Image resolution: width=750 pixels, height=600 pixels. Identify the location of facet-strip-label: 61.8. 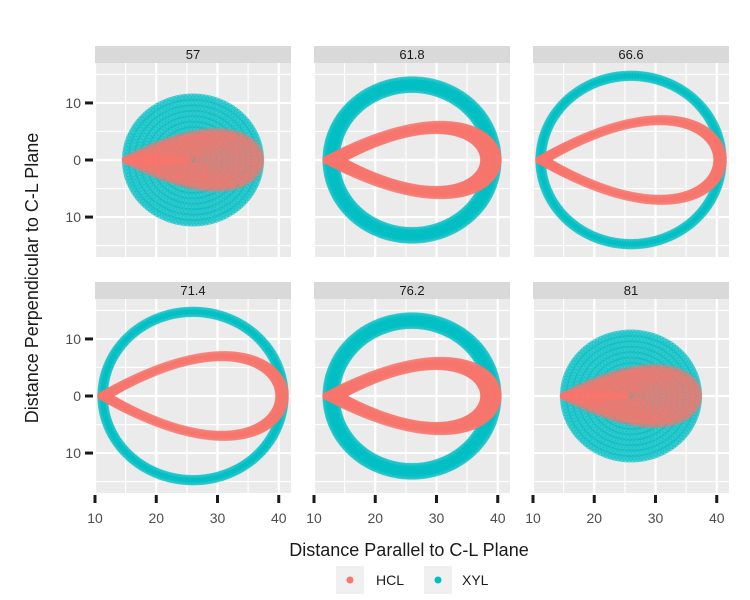
(411, 54).